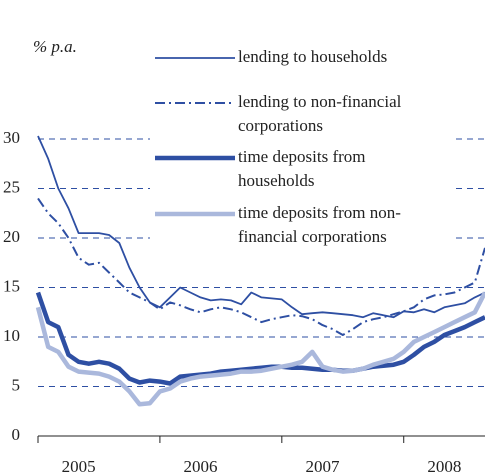  I want to click on y-tick-label: 5, so click(16, 384).